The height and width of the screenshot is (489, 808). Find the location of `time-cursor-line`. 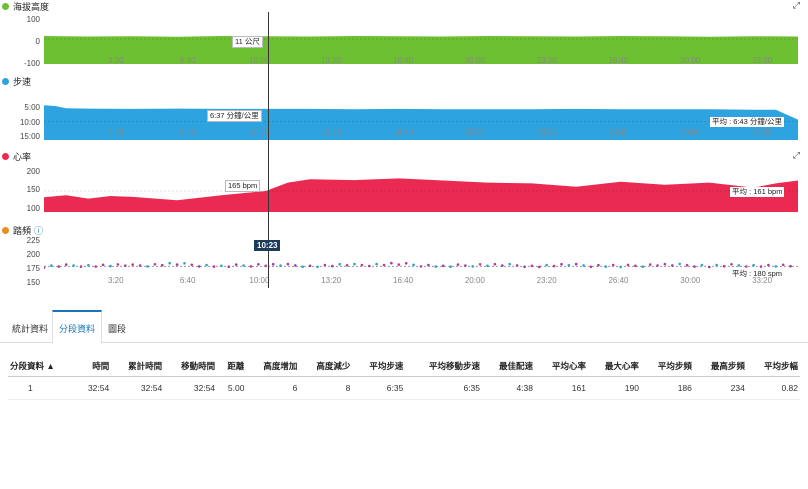

time-cursor-line is located at coordinates (268, 150).